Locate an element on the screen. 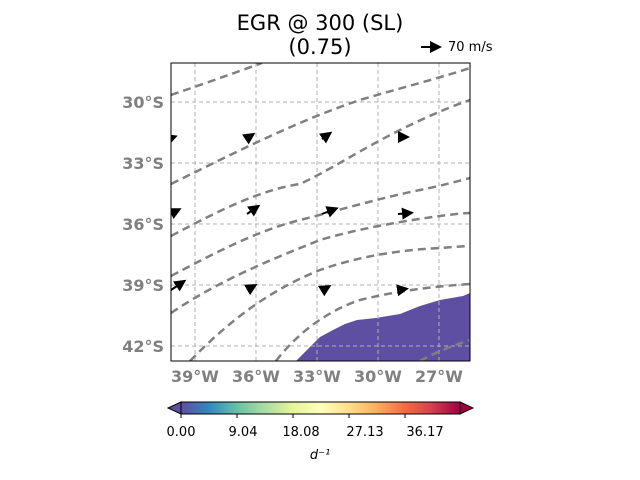 The image size is (640, 480). colorbar-tick-label: 36.17 is located at coordinates (424, 432).